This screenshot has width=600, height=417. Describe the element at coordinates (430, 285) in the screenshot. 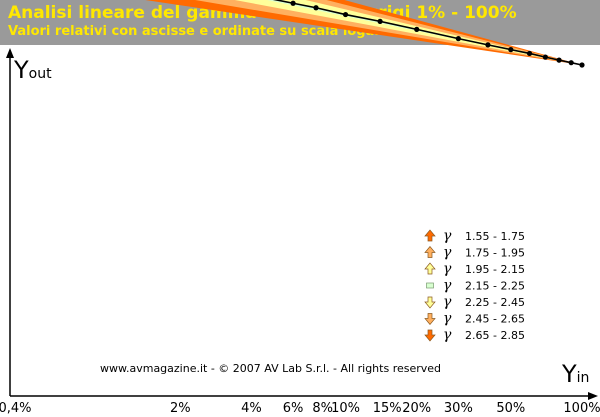

I see `square-icon` at that location.